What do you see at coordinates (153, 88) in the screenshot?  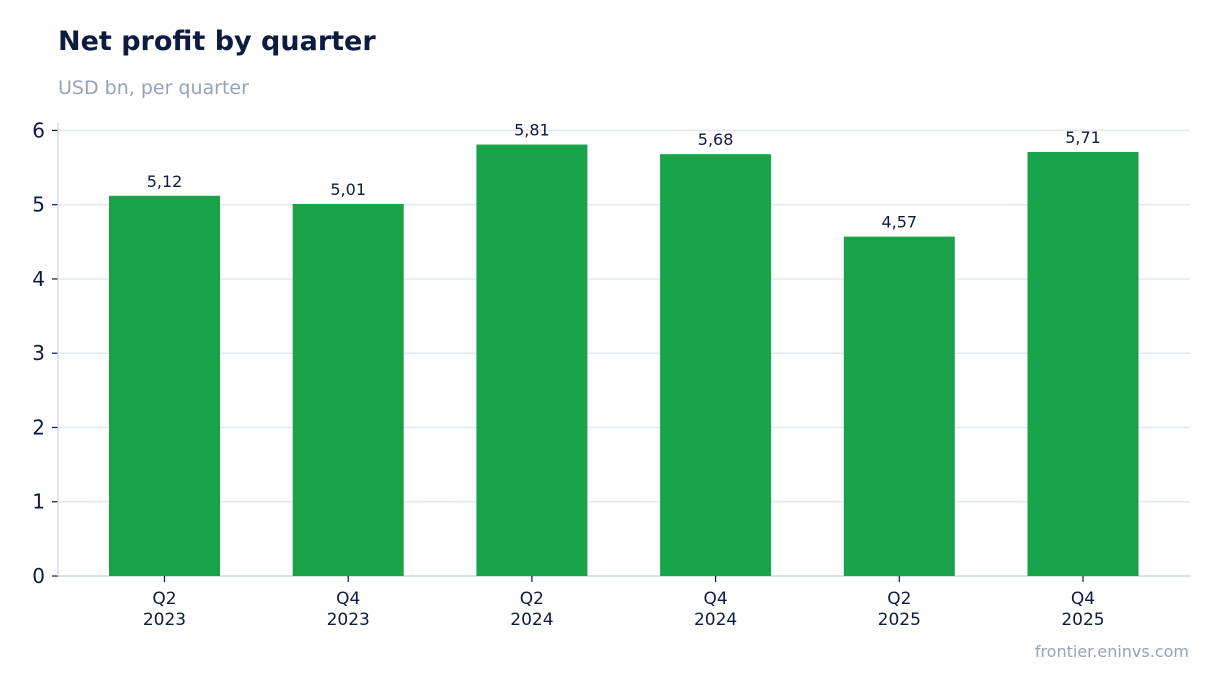 I see `chart-subtitle: USD bn, per quarter` at bounding box center [153, 88].